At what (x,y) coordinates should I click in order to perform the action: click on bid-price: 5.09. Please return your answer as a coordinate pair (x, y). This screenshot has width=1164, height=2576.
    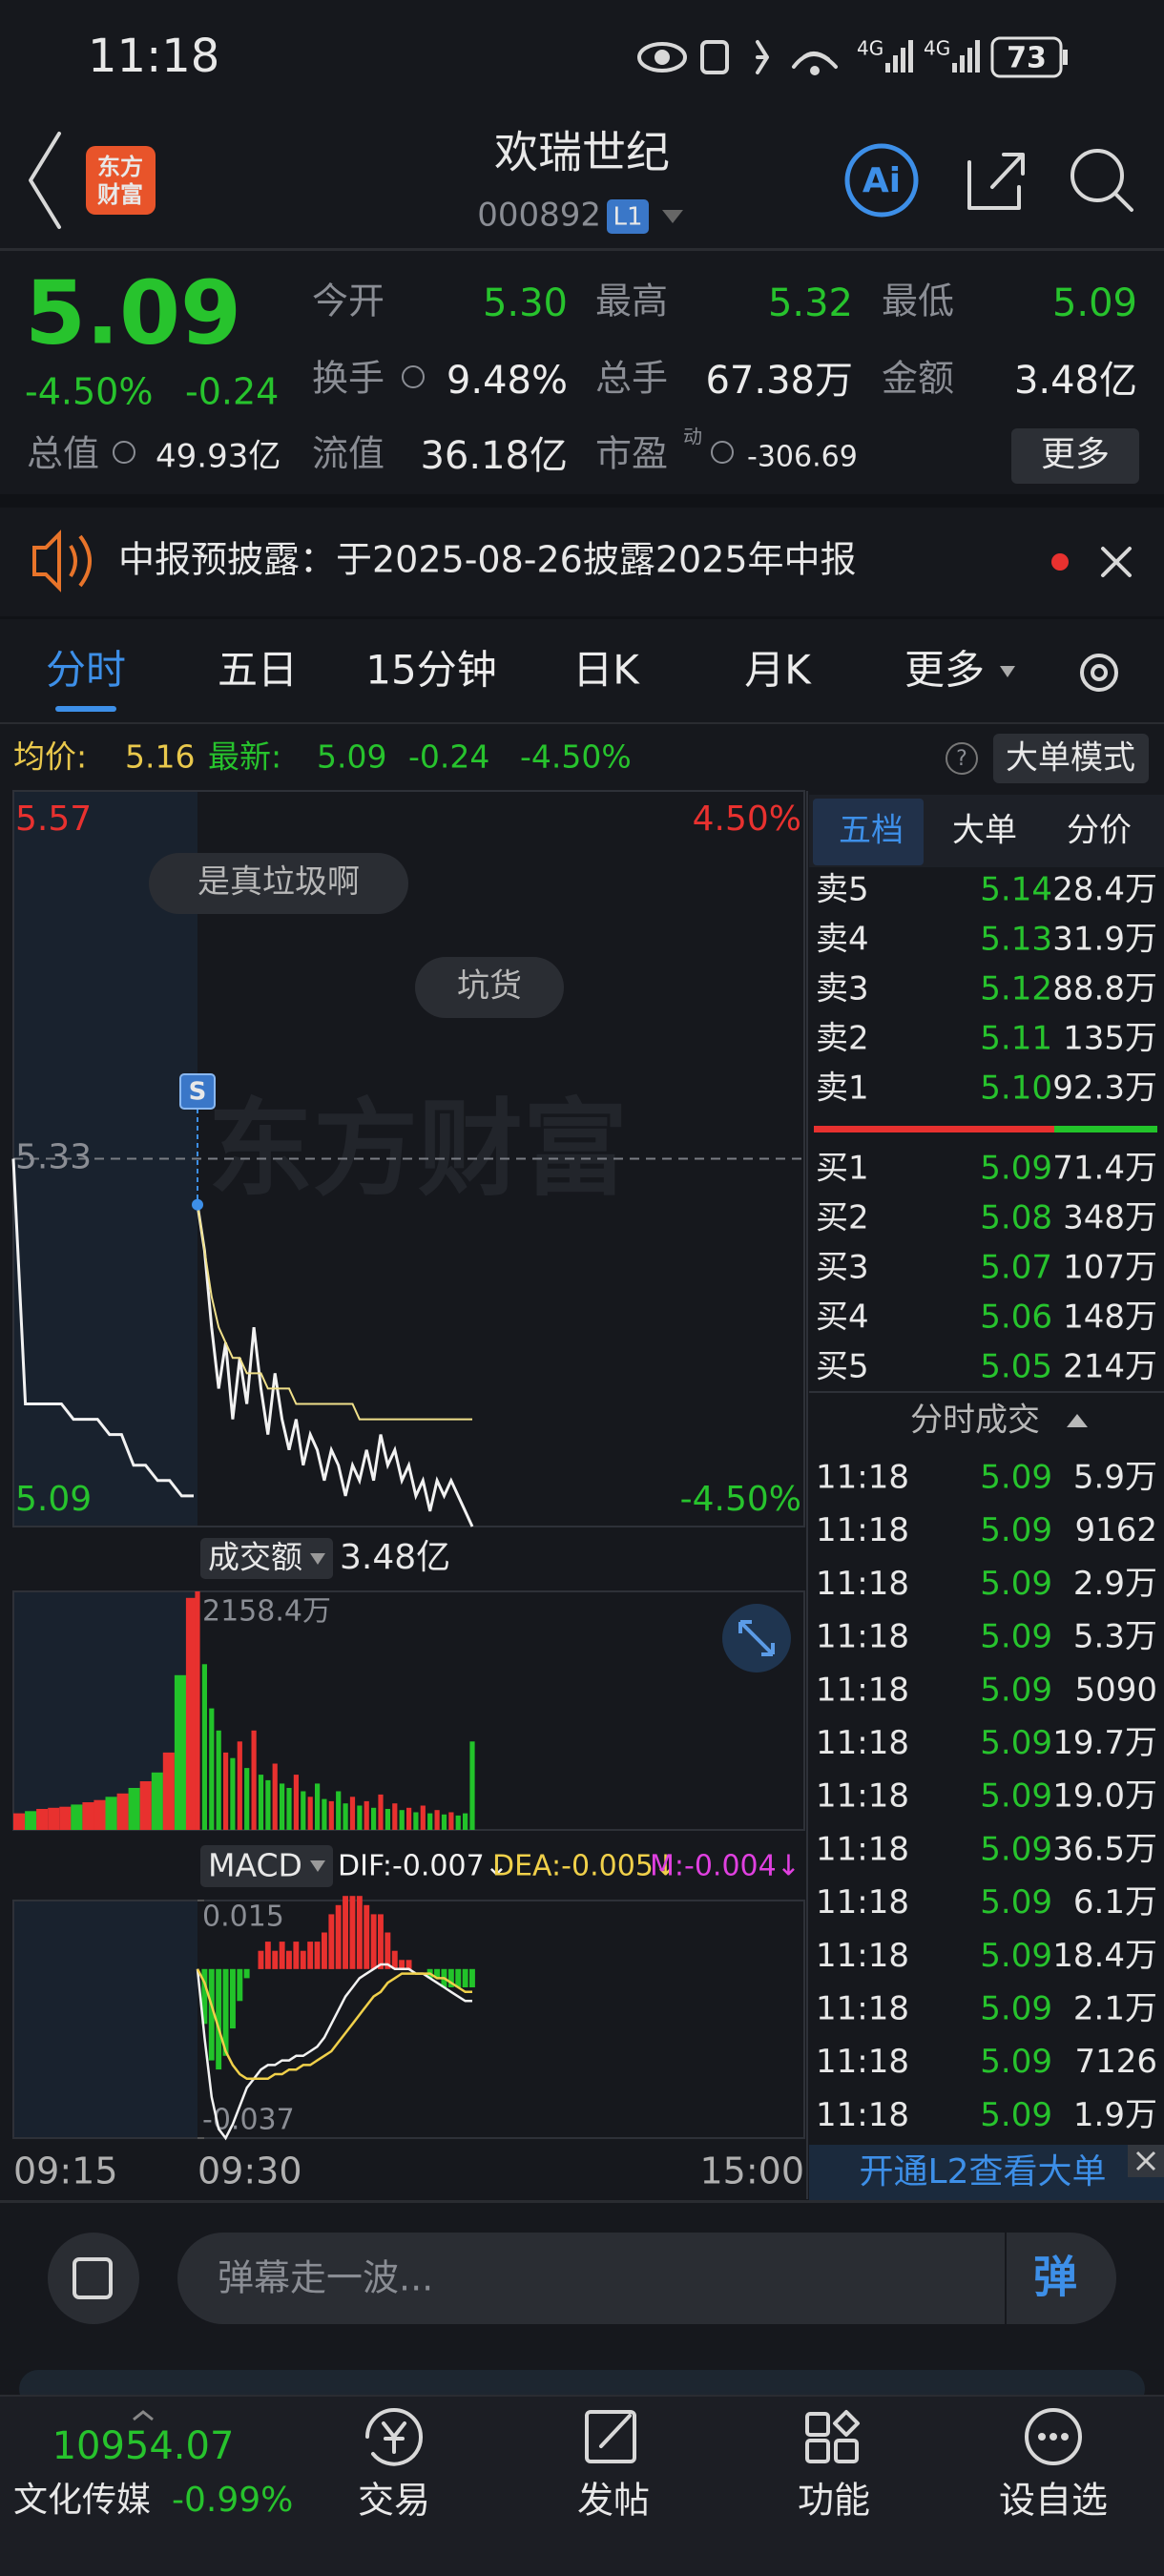
    Looking at the image, I should click on (1016, 1169).